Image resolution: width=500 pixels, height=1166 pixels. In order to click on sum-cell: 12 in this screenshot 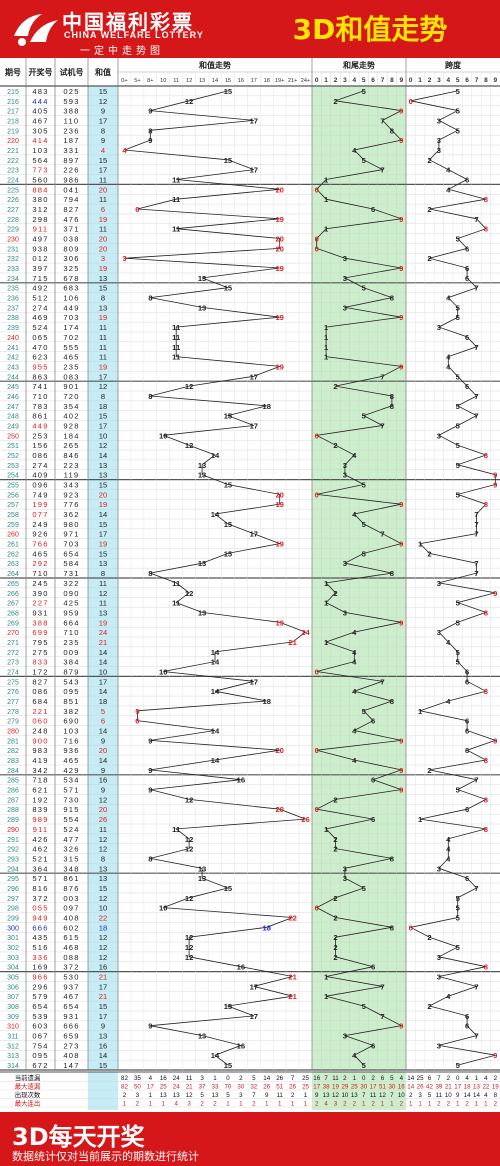, I will do `click(103, 937)`.